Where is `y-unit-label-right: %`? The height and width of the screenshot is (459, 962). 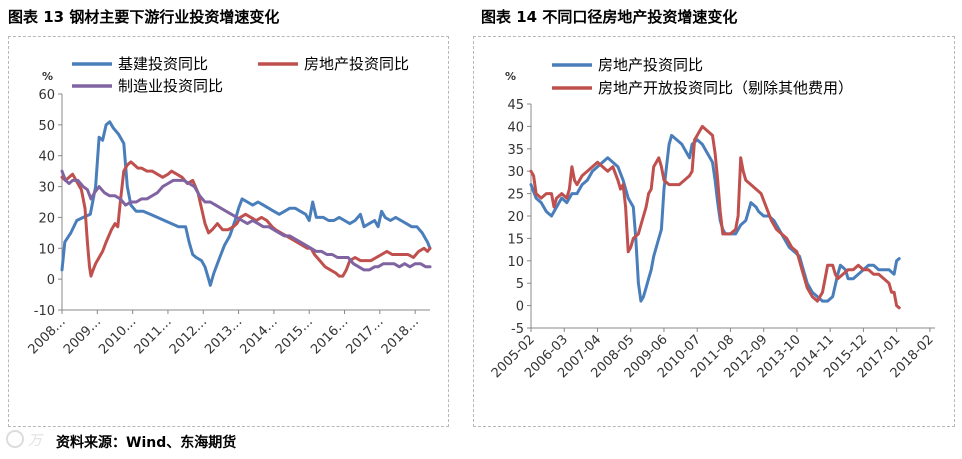
y-unit-label-right: % is located at coordinates (510, 76).